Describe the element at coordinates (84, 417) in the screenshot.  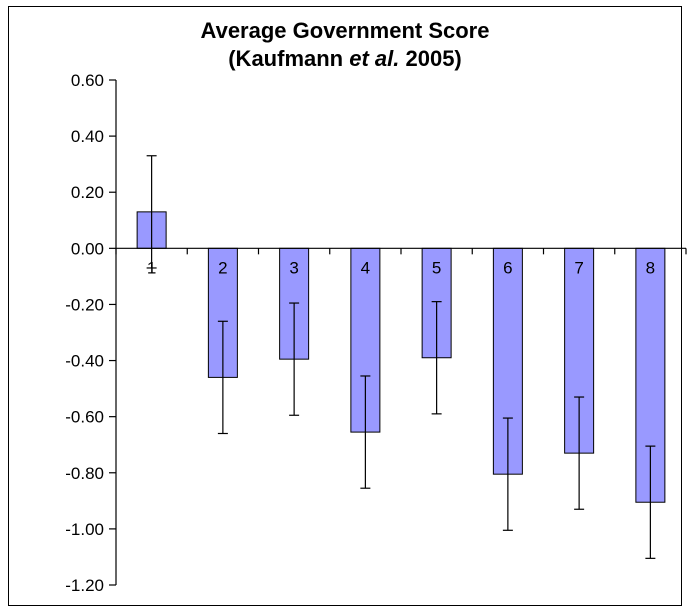
I see `y-tick-label: -0.60` at that location.